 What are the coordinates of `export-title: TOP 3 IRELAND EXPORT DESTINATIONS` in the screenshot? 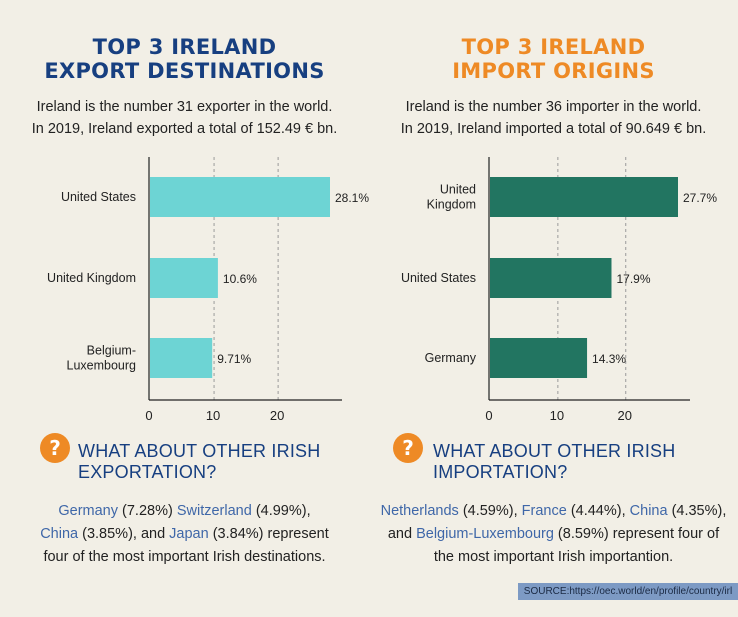 It's located at (184, 59).